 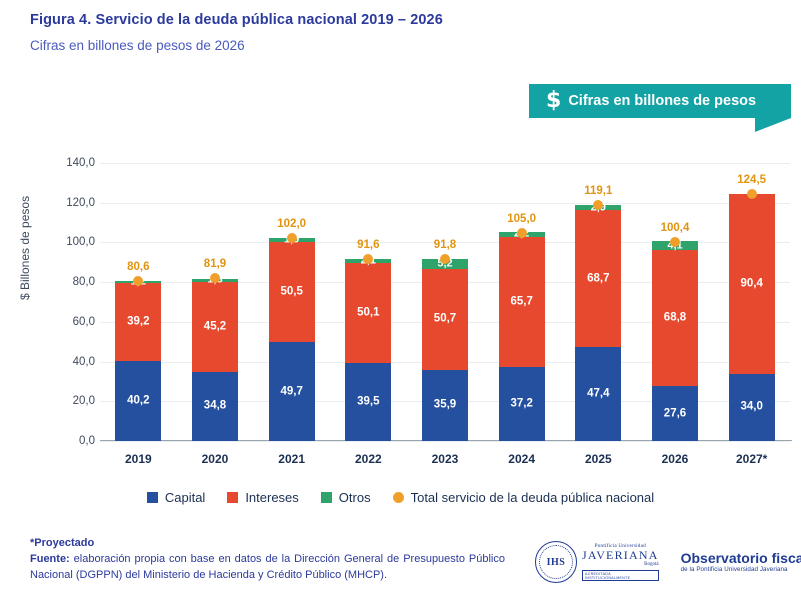 I want to click on bar-segment-value: 68,8, so click(x=675, y=317).